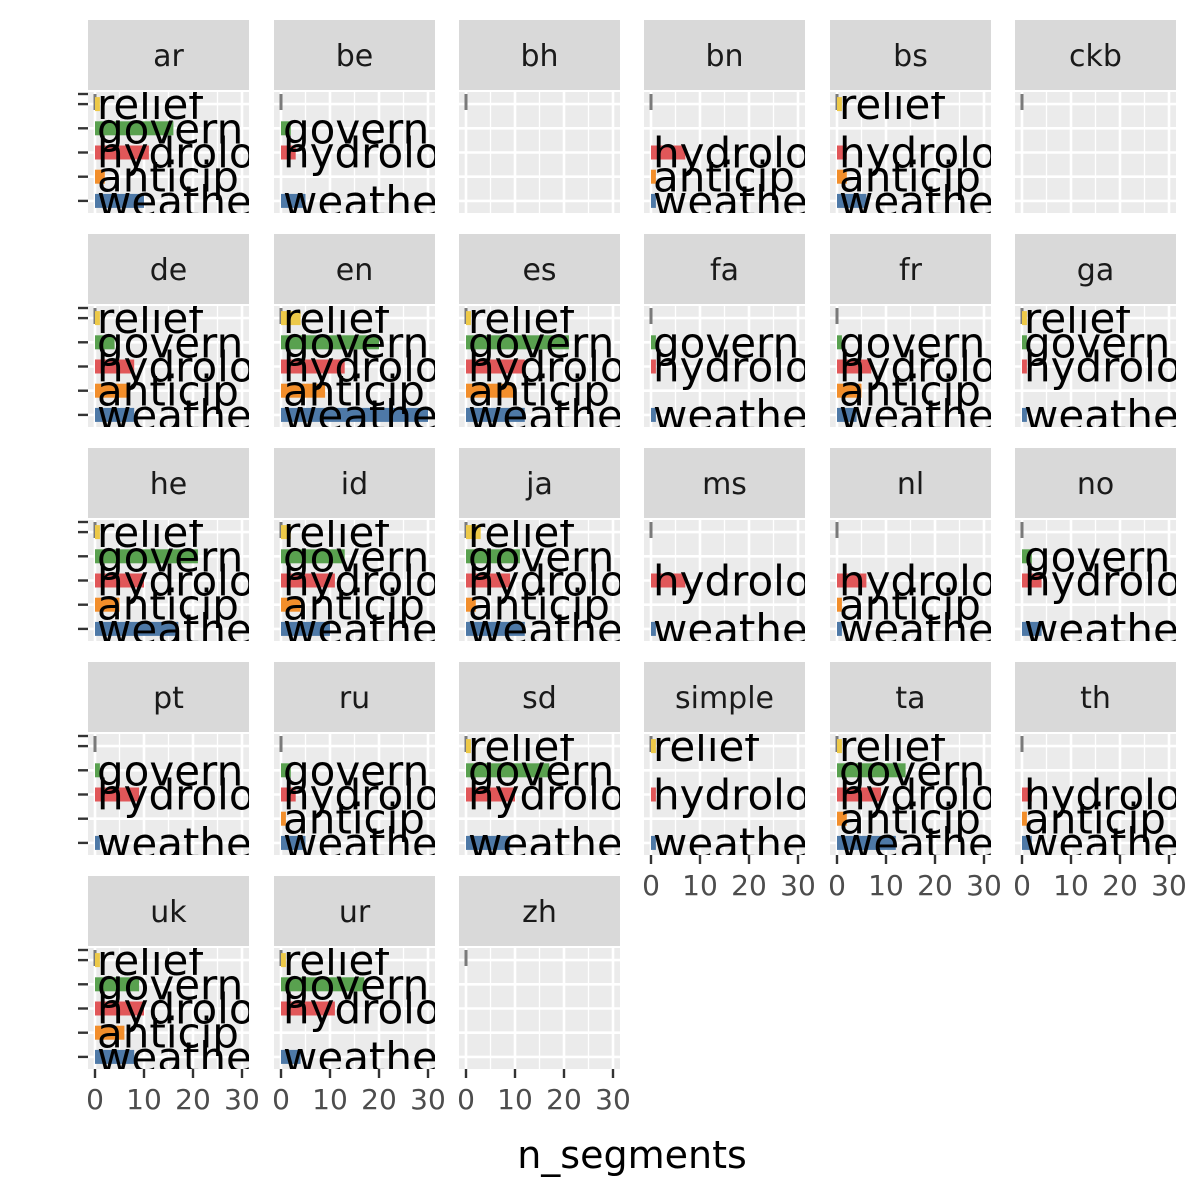 The width and height of the screenshot is (1200, 1200). Describe the element at coordinates (354, 698) in the screenshot. I see `facet-strip-label: ru` at that location.